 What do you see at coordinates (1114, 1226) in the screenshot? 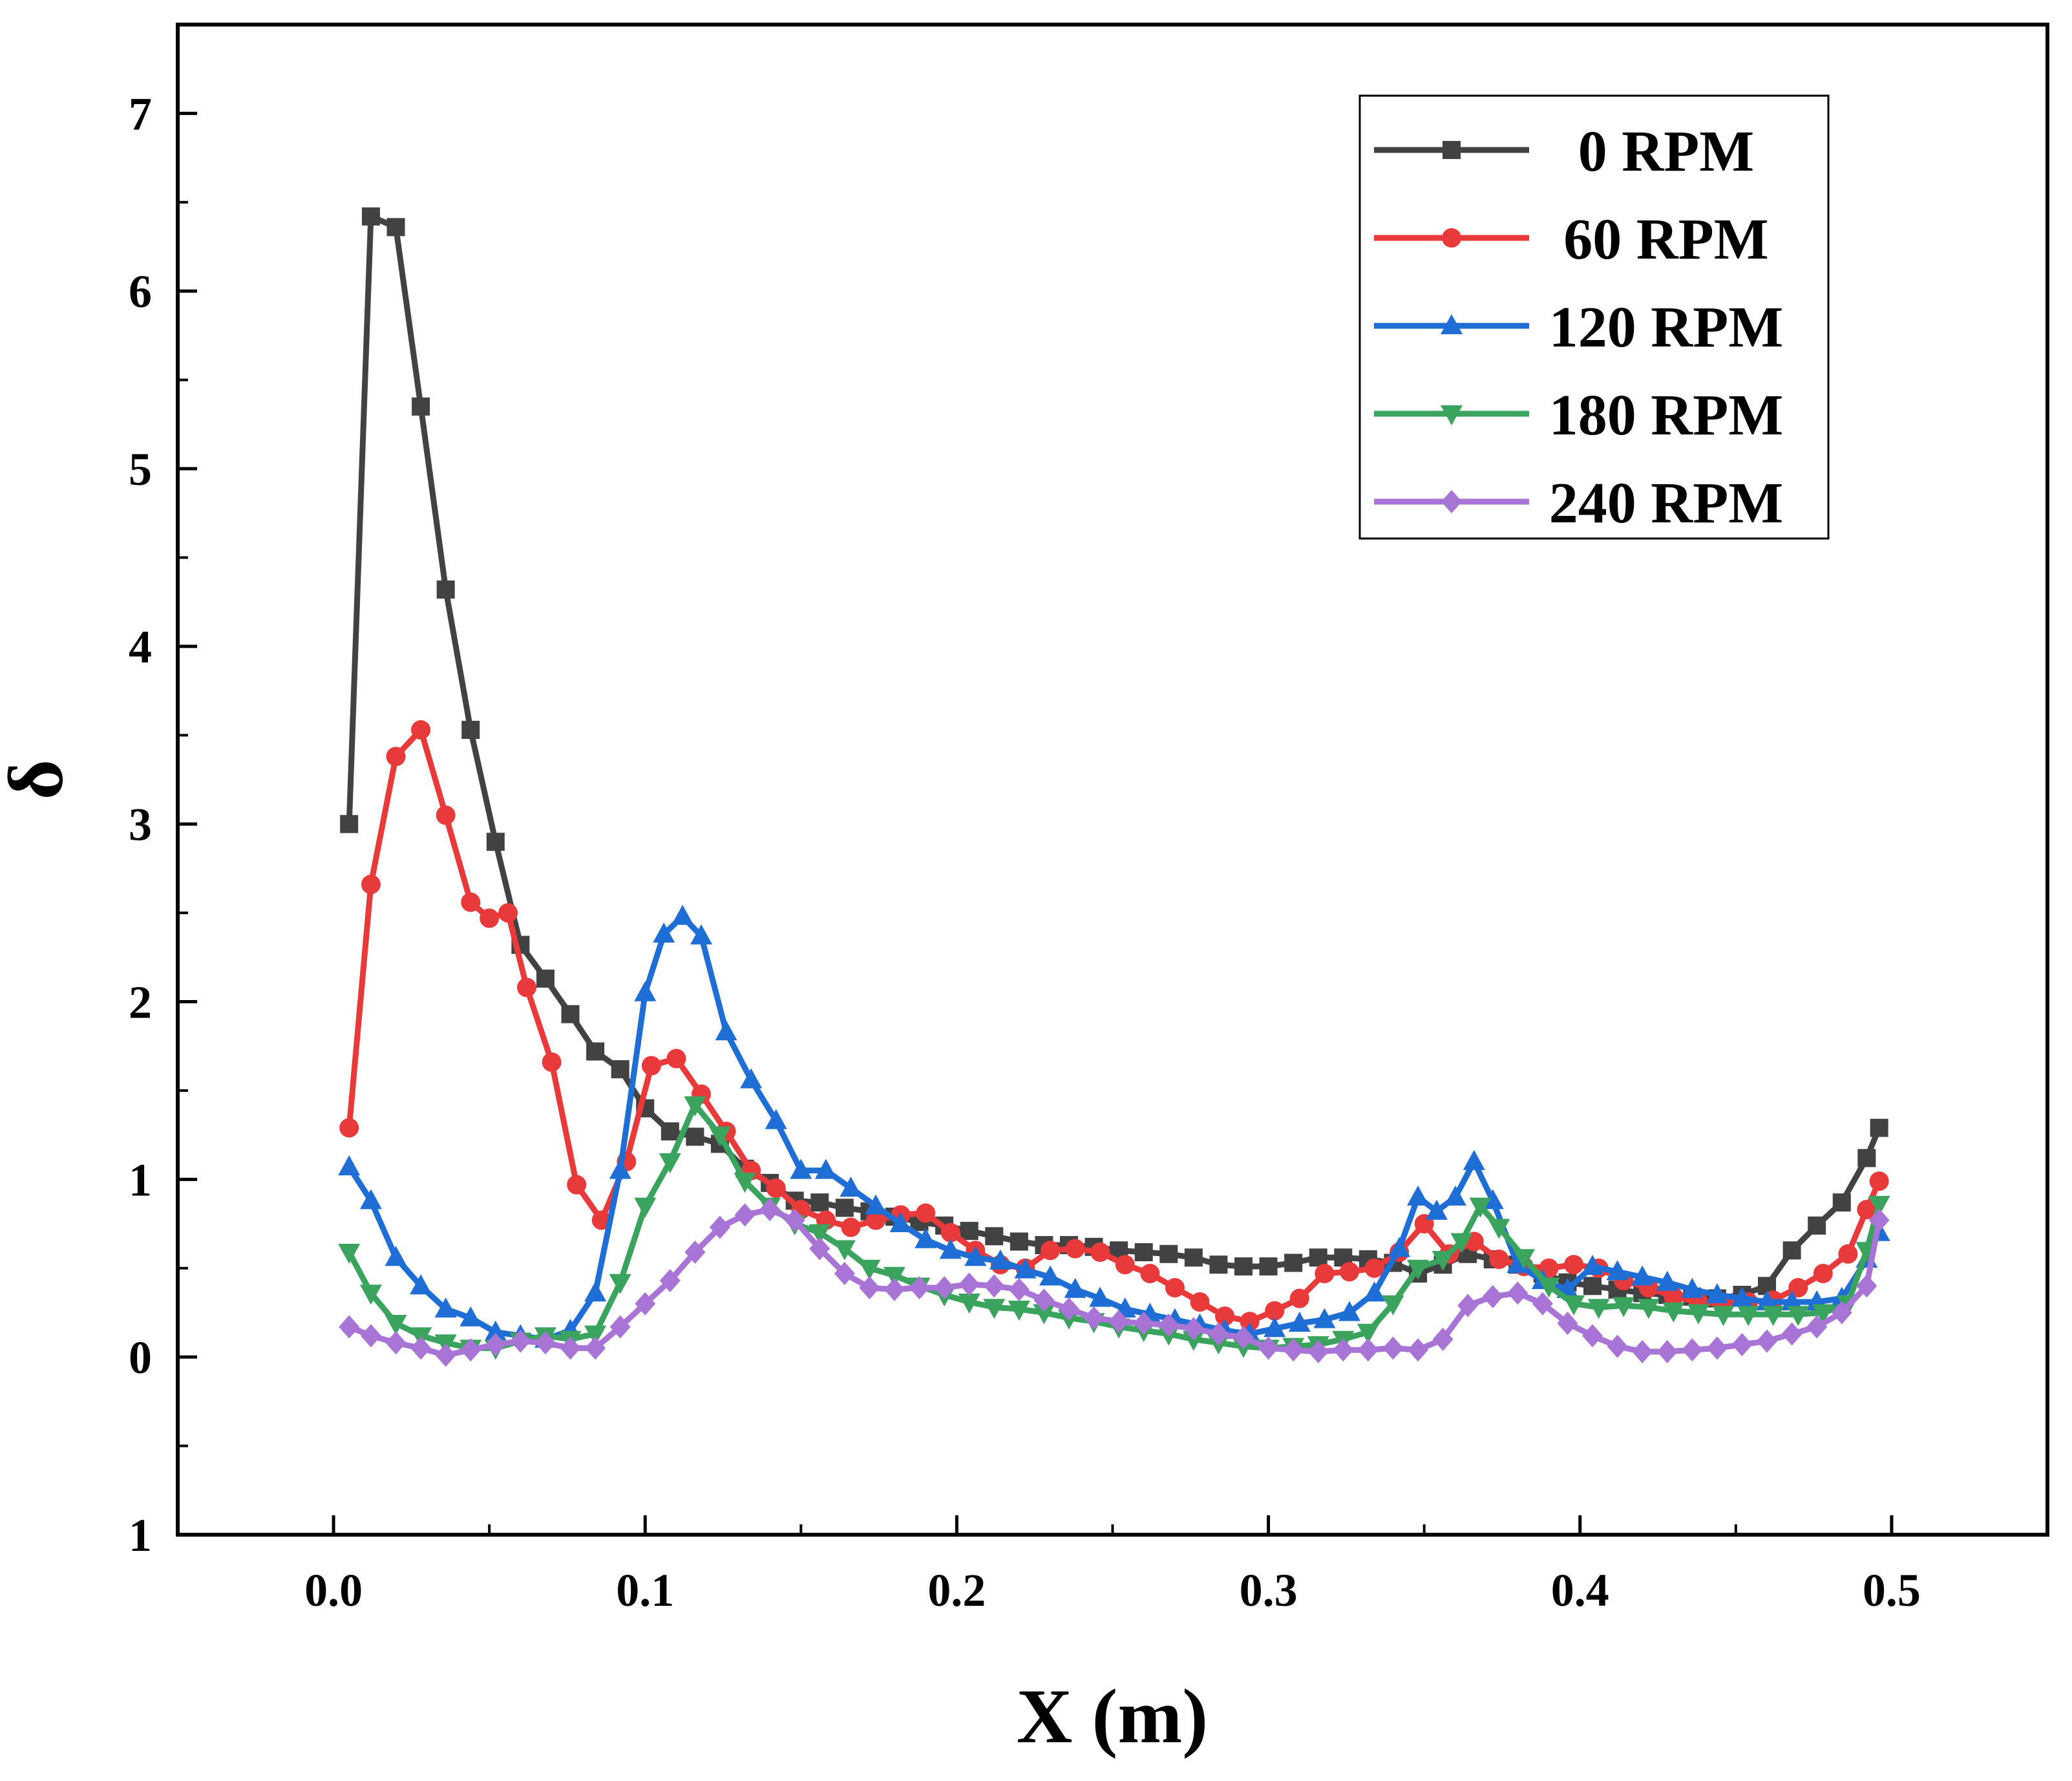
I see `series-line` at bounding box center [1114, 1226].